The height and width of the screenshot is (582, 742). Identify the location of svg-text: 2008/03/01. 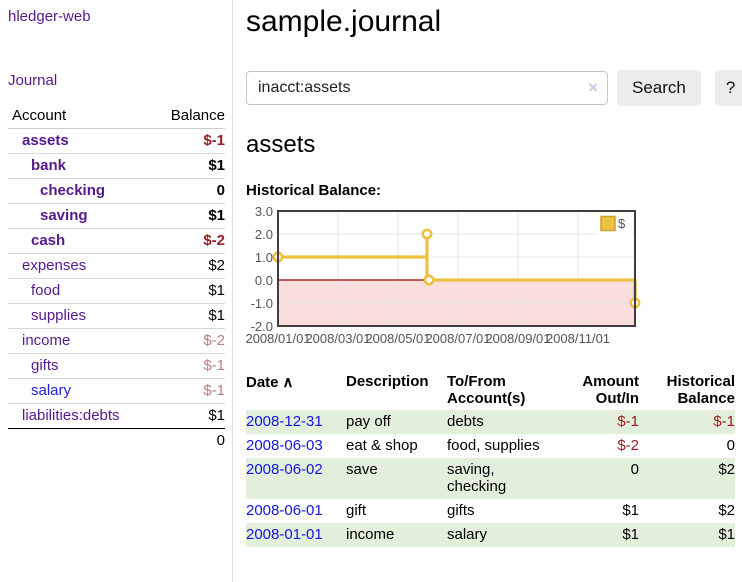
(337, 338).